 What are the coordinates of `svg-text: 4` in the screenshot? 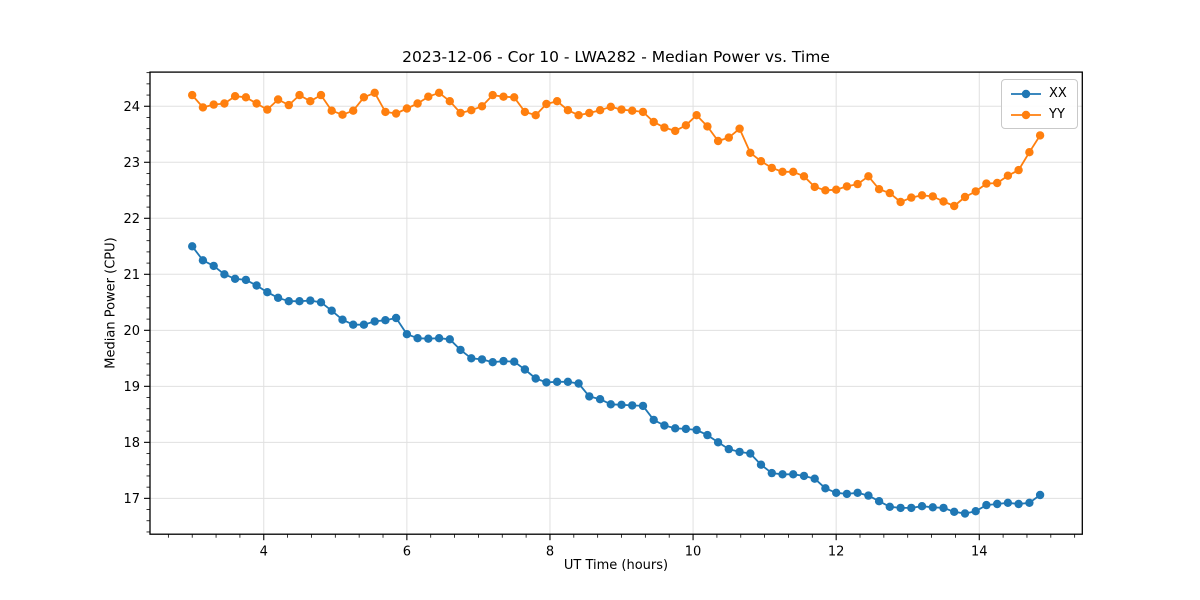 It's located at (264, 552).